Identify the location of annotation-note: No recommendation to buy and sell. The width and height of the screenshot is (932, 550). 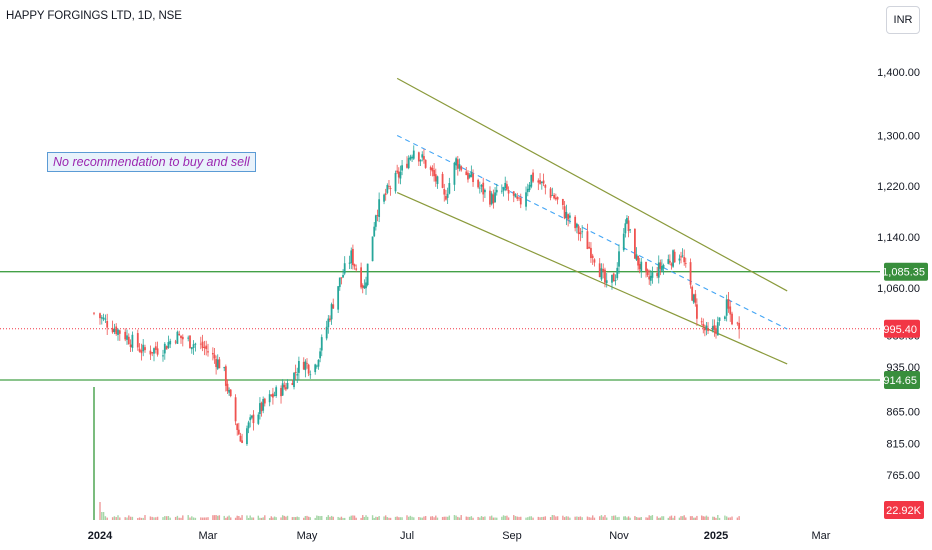
(151, 162).